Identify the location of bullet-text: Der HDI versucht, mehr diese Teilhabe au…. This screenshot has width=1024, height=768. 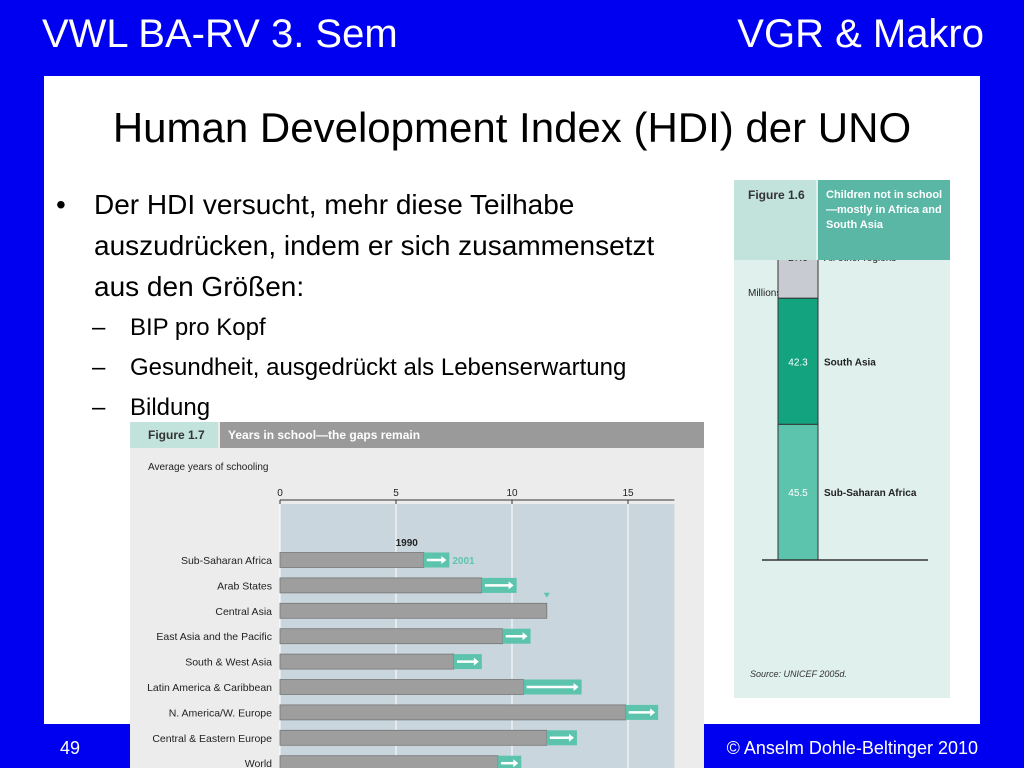
(374, 245).